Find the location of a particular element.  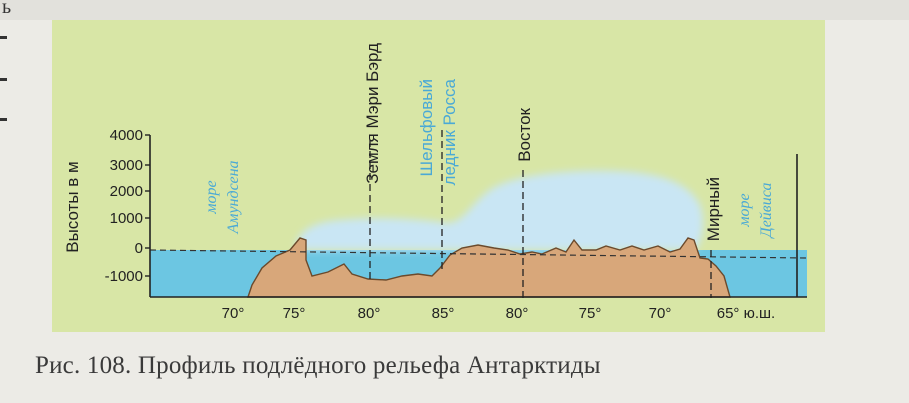

mirny-label: Мирный is located at coordinates (713, 209).